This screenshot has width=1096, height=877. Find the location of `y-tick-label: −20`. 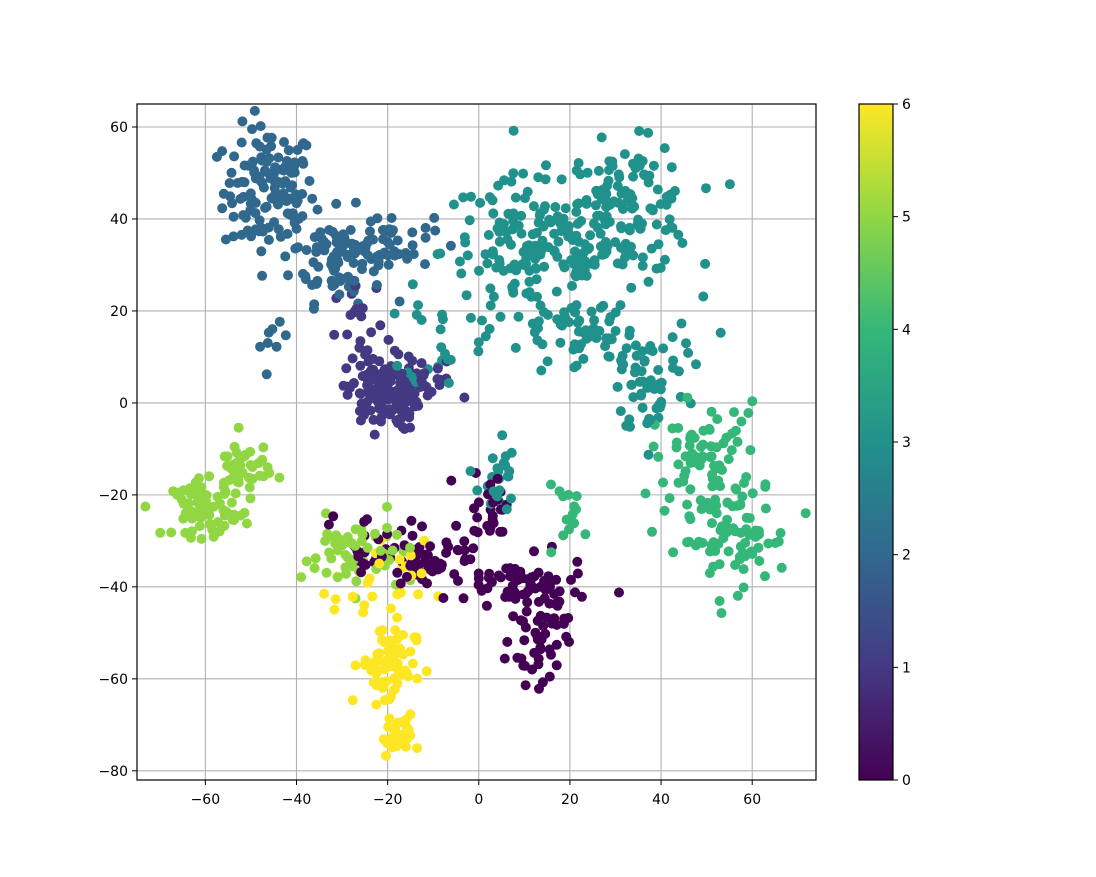

y-tick-label: −20 is located at coordinates (113, 496).